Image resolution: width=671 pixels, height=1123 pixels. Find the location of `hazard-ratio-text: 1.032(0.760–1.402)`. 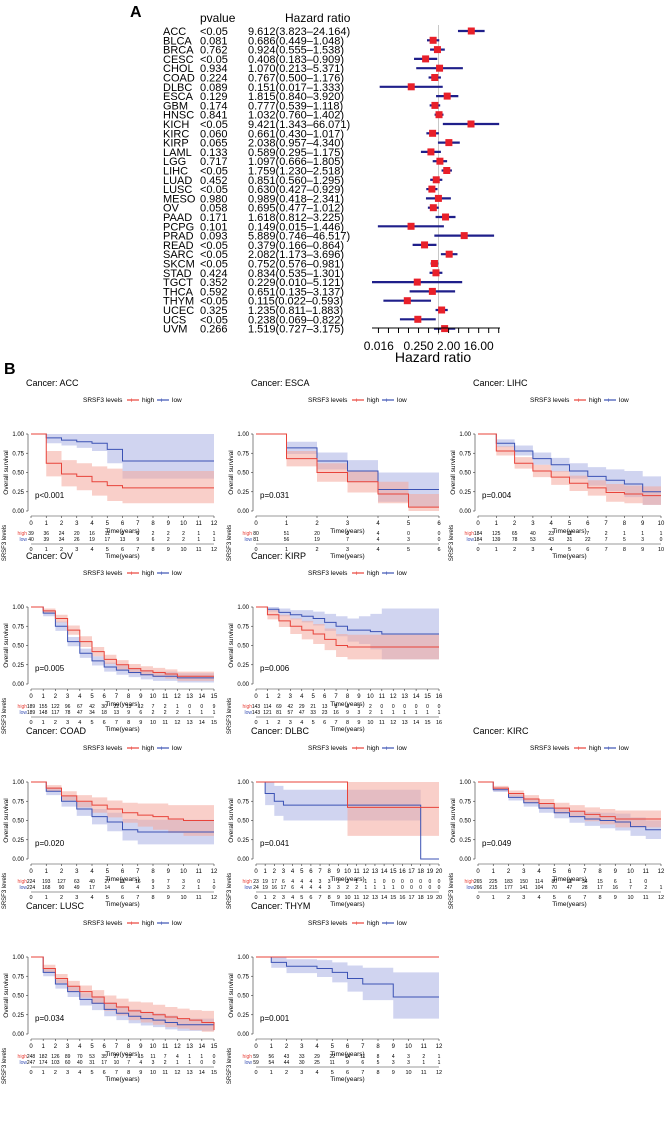

hazard-ratio-text: 1.032(0.760–1.402) is located at coordinates (296, 116).